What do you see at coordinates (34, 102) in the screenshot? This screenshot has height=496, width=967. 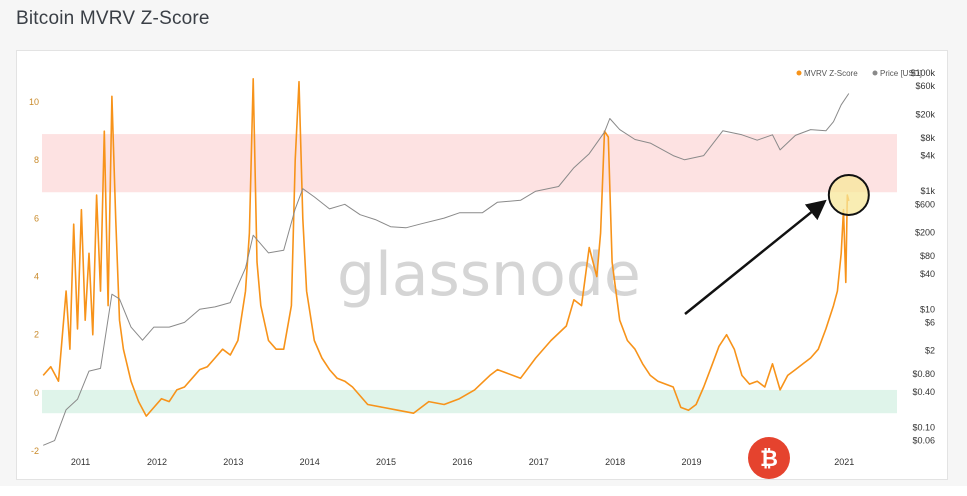 I see `left-tick-label: 10` at bounding box center [34, 102].